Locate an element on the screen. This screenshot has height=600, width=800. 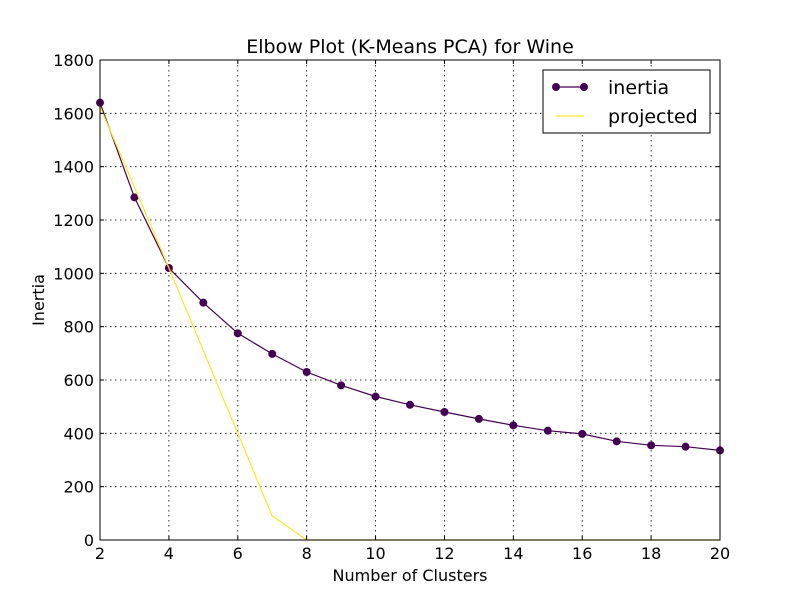
x-tick-label: 6 is located at coordinates (238, 553).